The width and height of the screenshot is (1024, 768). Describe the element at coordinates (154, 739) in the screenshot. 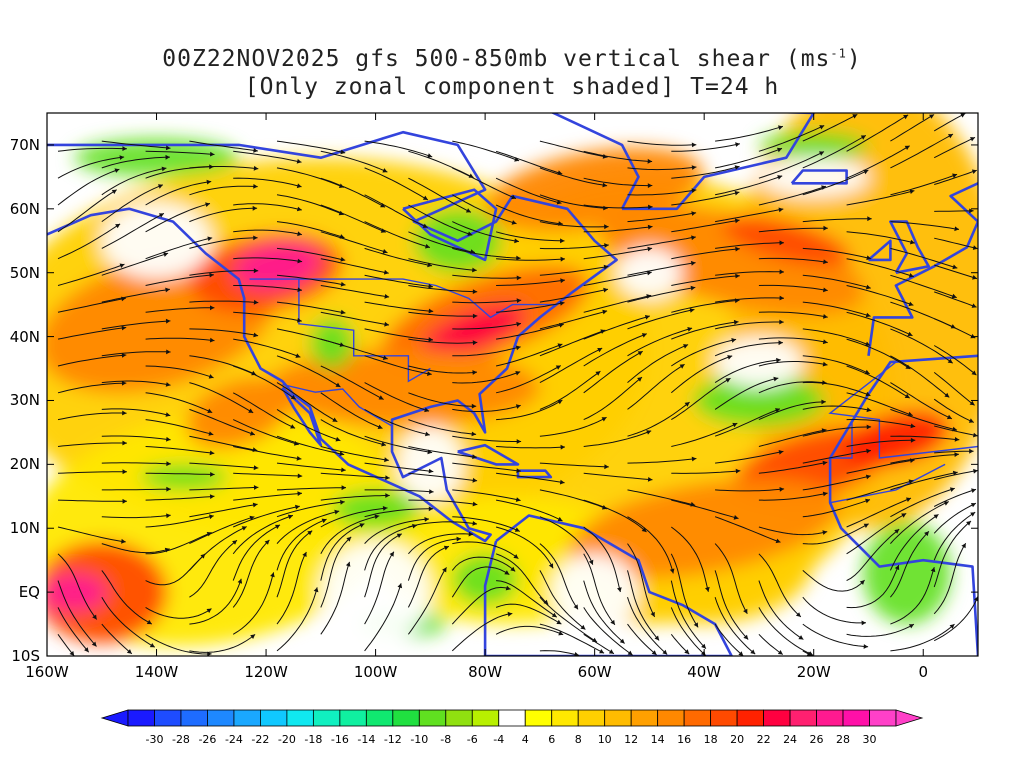

I see `colorbar-tick-label: -30` at that location.